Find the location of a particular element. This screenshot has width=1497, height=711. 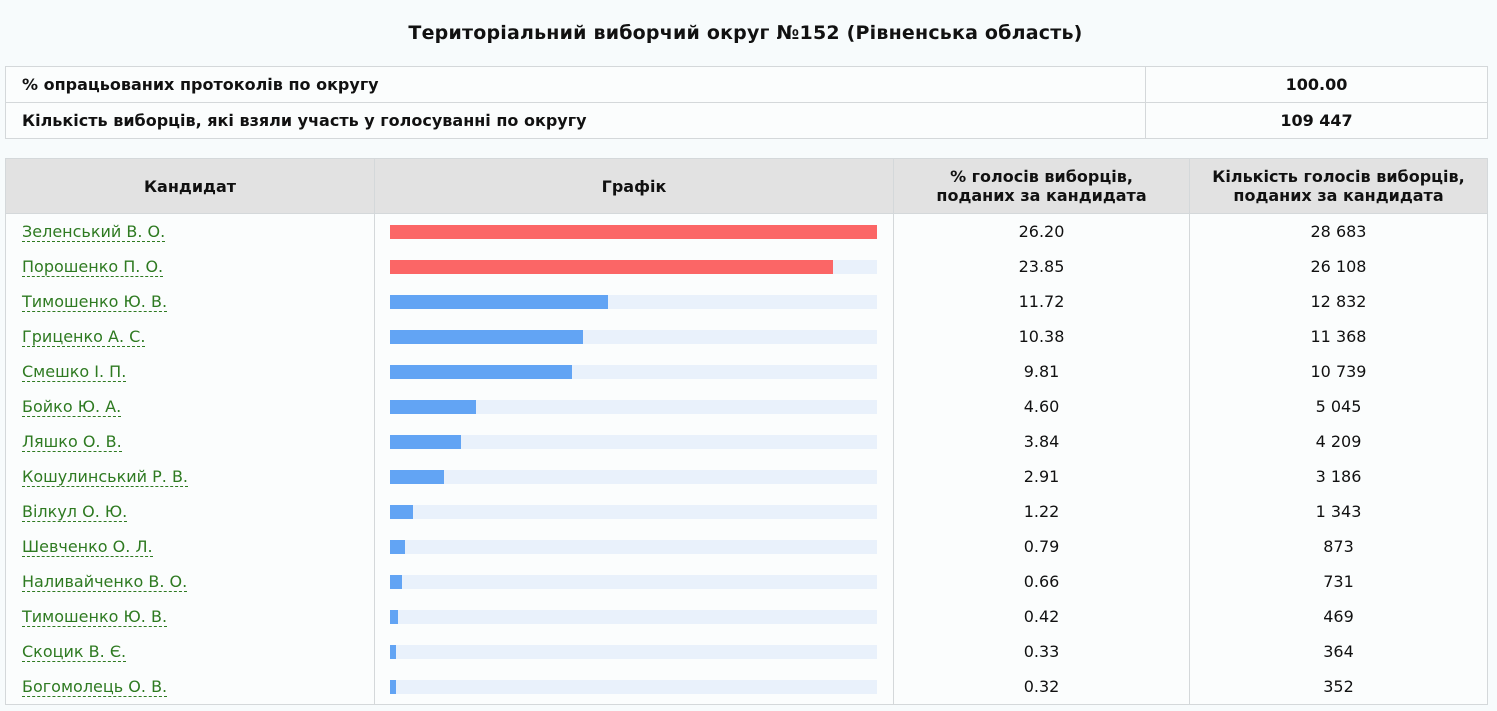

table-row: Кошулинський Р. В. 2.91 3 186 is located at coordinates (746, 476).